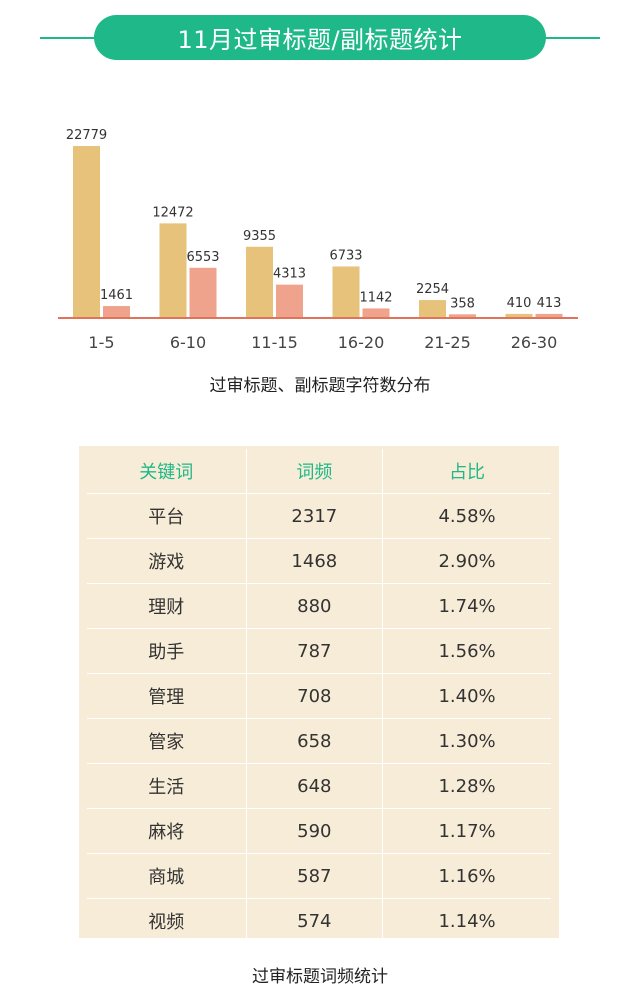  Describe the element at coordinates (314, 696) in the screenshot. I see `frequency-cell: 708` at that location.